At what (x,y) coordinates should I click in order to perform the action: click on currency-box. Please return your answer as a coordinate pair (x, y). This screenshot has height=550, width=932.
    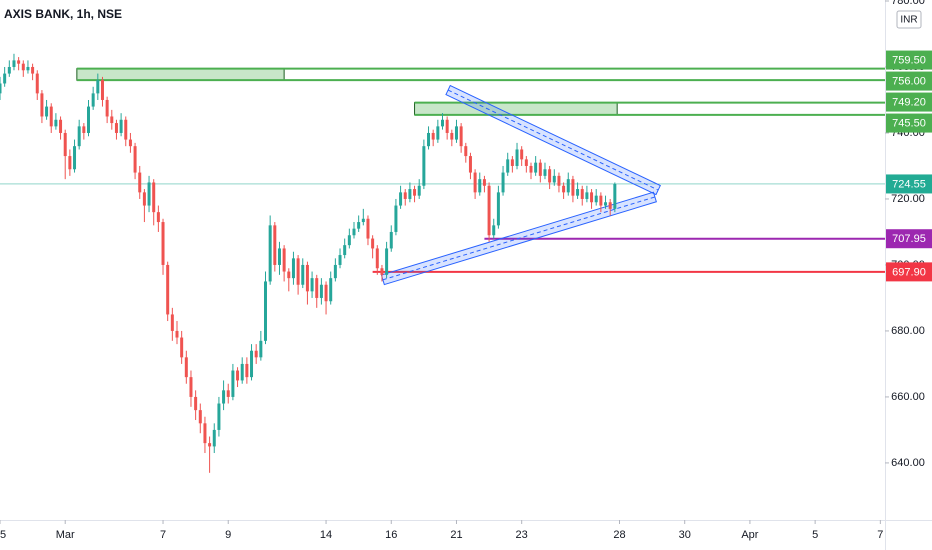
    Looking at the image, I should click on (909, 19).